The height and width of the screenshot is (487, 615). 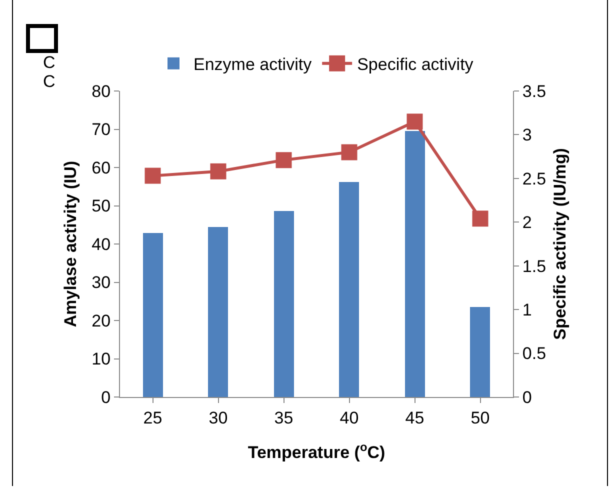 I want to click on x-tick-label: 50, so click(x=480, y=418).